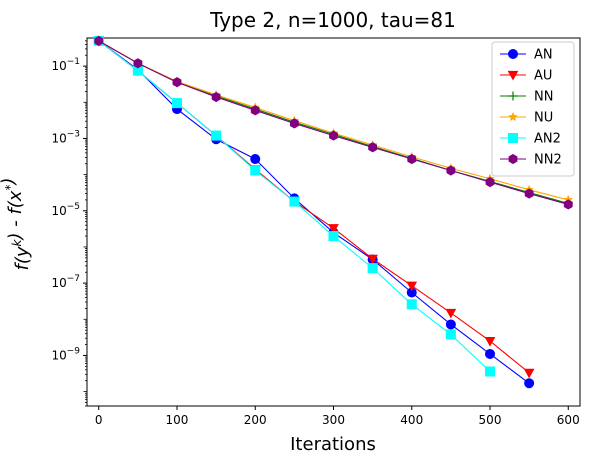 This screenshot has width=595, height=470. What do you see at coordinates (543, 118) in the screenshot?
I see `legend-label: NU` at bounding box center [543, 118].